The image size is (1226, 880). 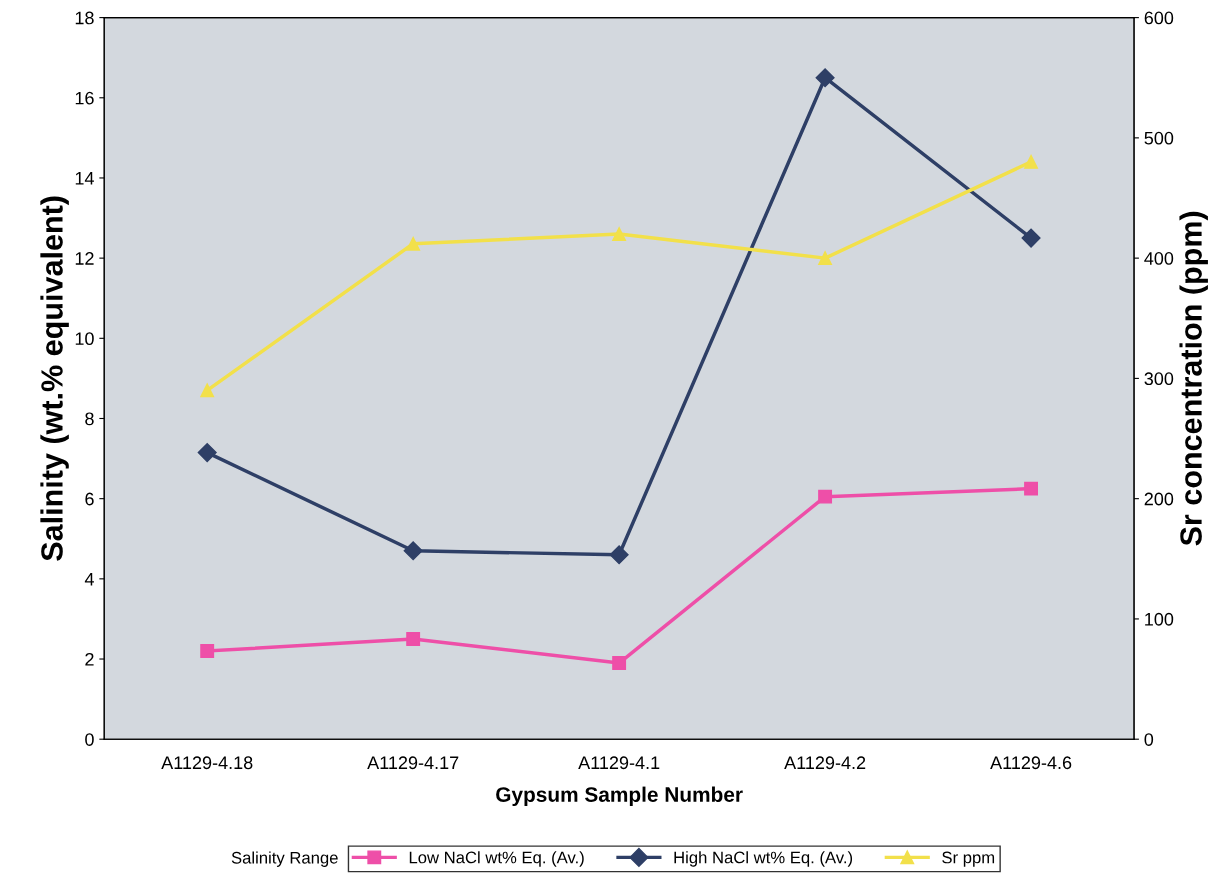 I want to click on y2-tick-label: 200, so click(x=1159, y=499).